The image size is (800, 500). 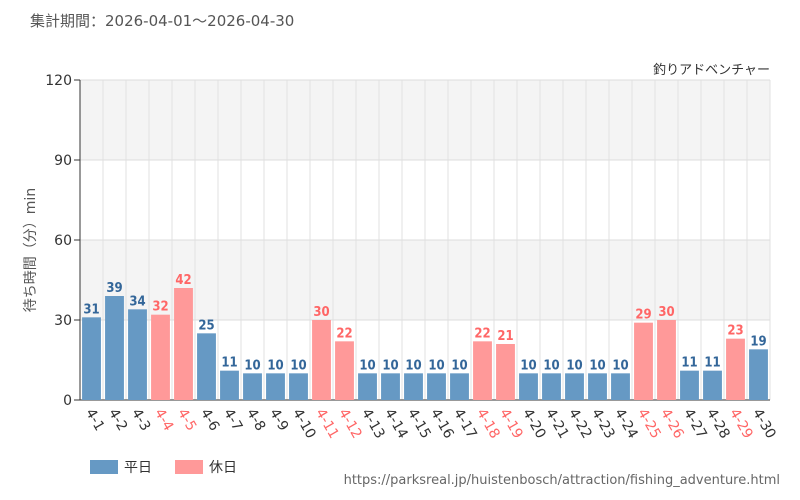 What do you see at coordinates (396, 424) in the screenshot?
I see `x-tick-label: 4-14` at bounding box center [396, 424].